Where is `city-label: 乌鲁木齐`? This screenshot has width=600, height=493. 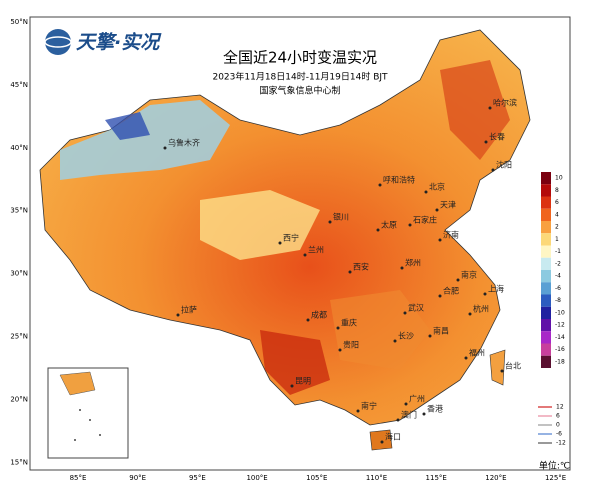
city-label: 乌鲁木齐 is located at coordinates (184, 143).